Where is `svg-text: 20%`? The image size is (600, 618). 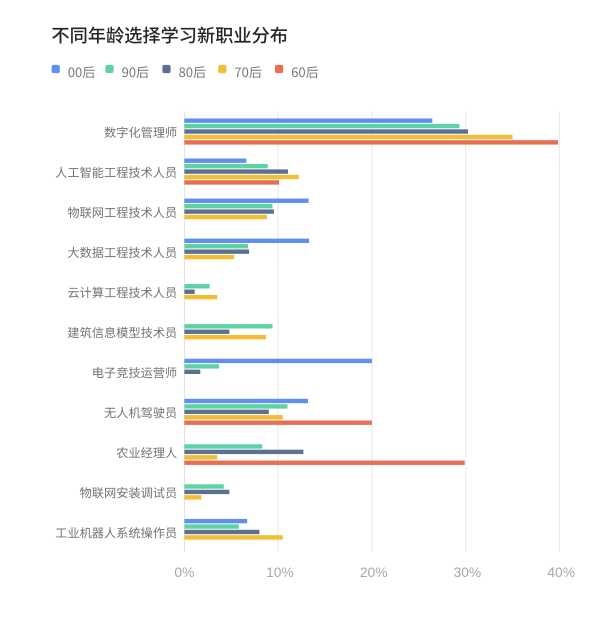 svg-text: 20% is located at coordinates (374, 572).